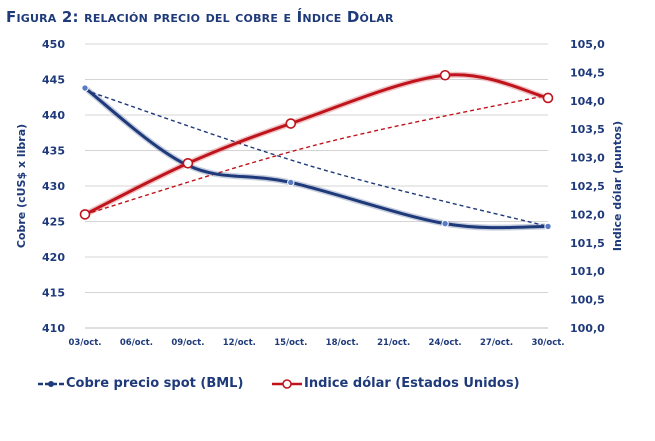  What do you see at coordinates (587, 214) in the screenshot?
I see `y-right-tick-label: 102,0` at bounding box center [587, 214].